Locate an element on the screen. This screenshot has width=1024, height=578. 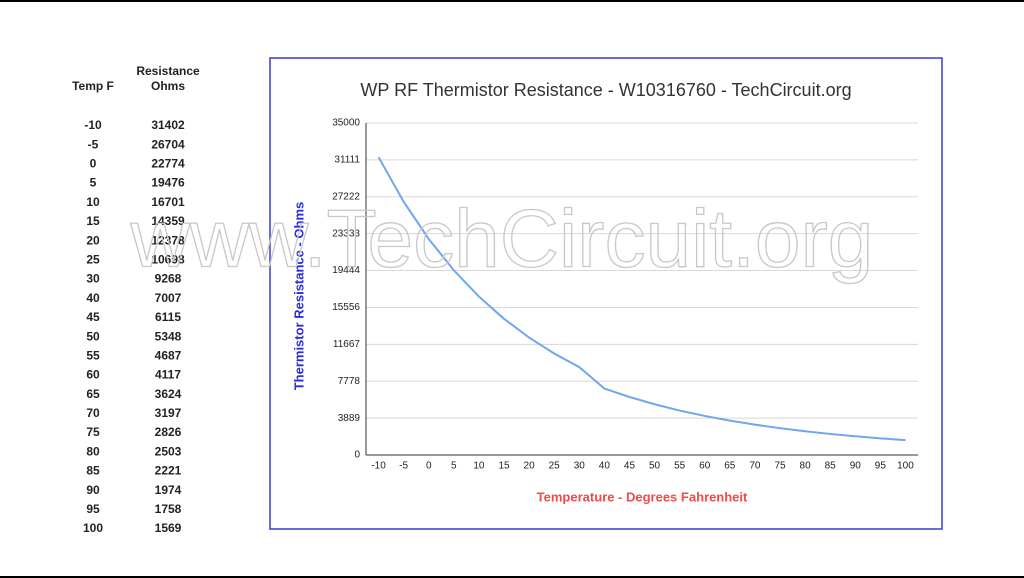
table-cell: 0 is located at coordinates (93, 164).